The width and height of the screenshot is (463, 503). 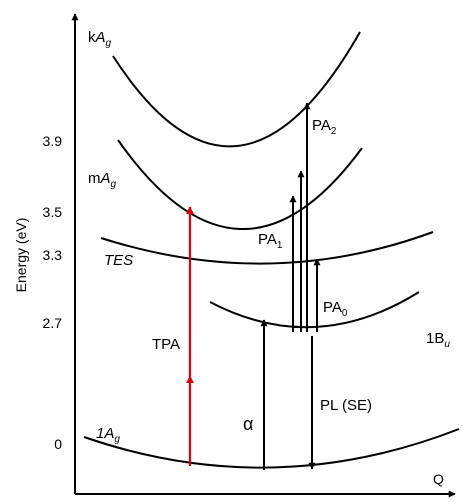 I want to click on y-axis-label: Energy (eV), so click(x=21, y=255).